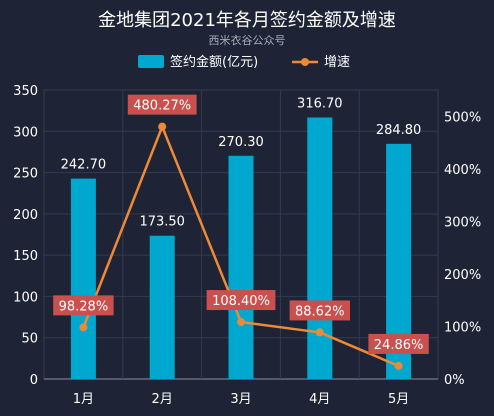  I want to click on growth-value-label: 88.62%, so click(320, 311).